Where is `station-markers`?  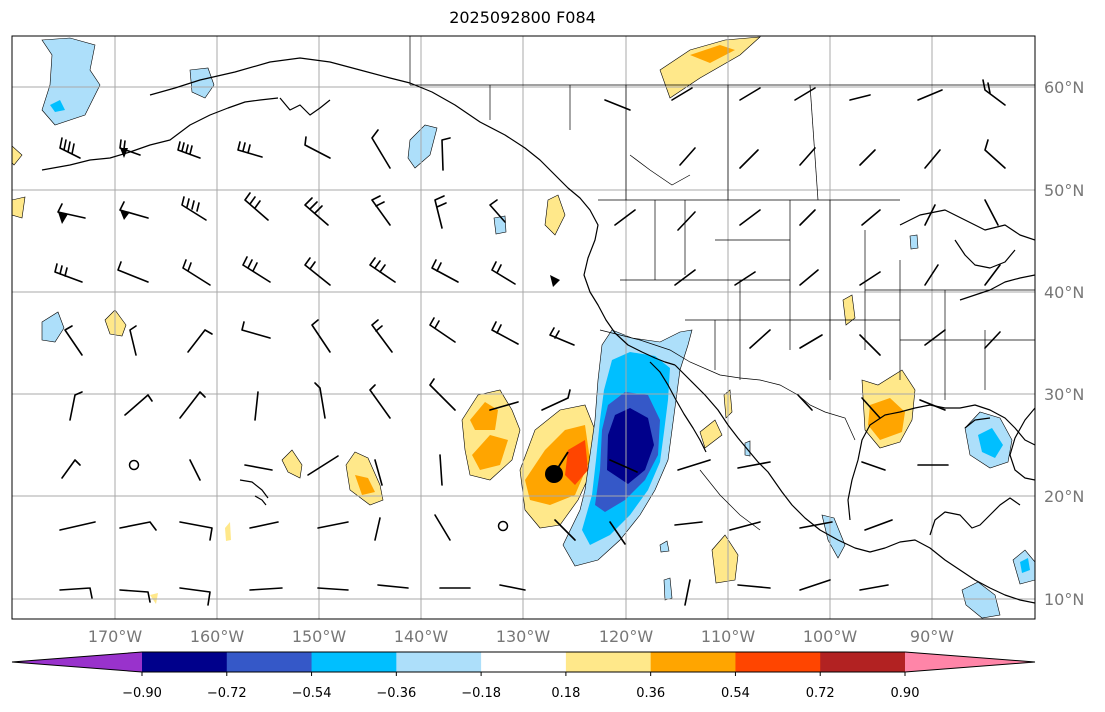
station-markers is located at coordinates (348, 491).